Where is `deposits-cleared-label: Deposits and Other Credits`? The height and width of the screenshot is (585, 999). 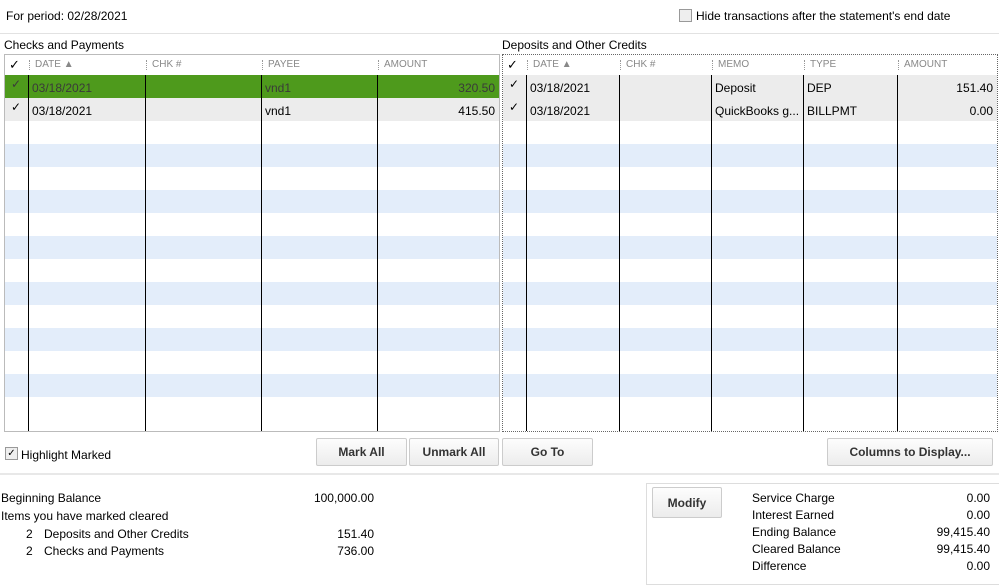 deposits-cleared-label: Deposits and Other Credits is located at coordinates (116, 534).